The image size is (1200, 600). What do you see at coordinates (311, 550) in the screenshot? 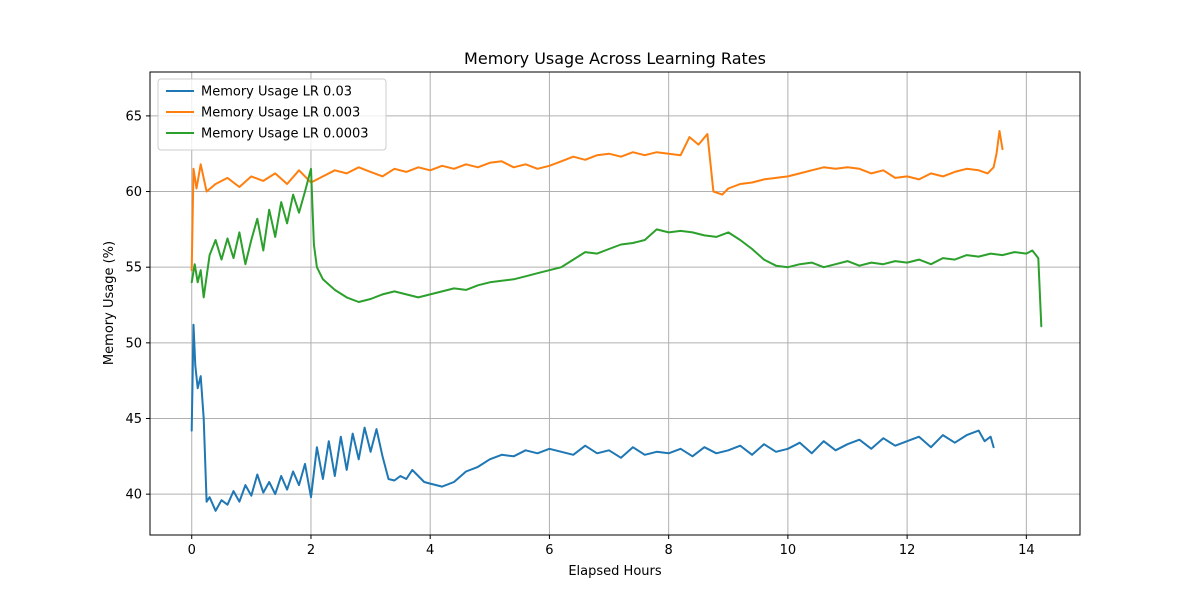
I see `x-tick-label: 2` at bounding box center [311, 550].